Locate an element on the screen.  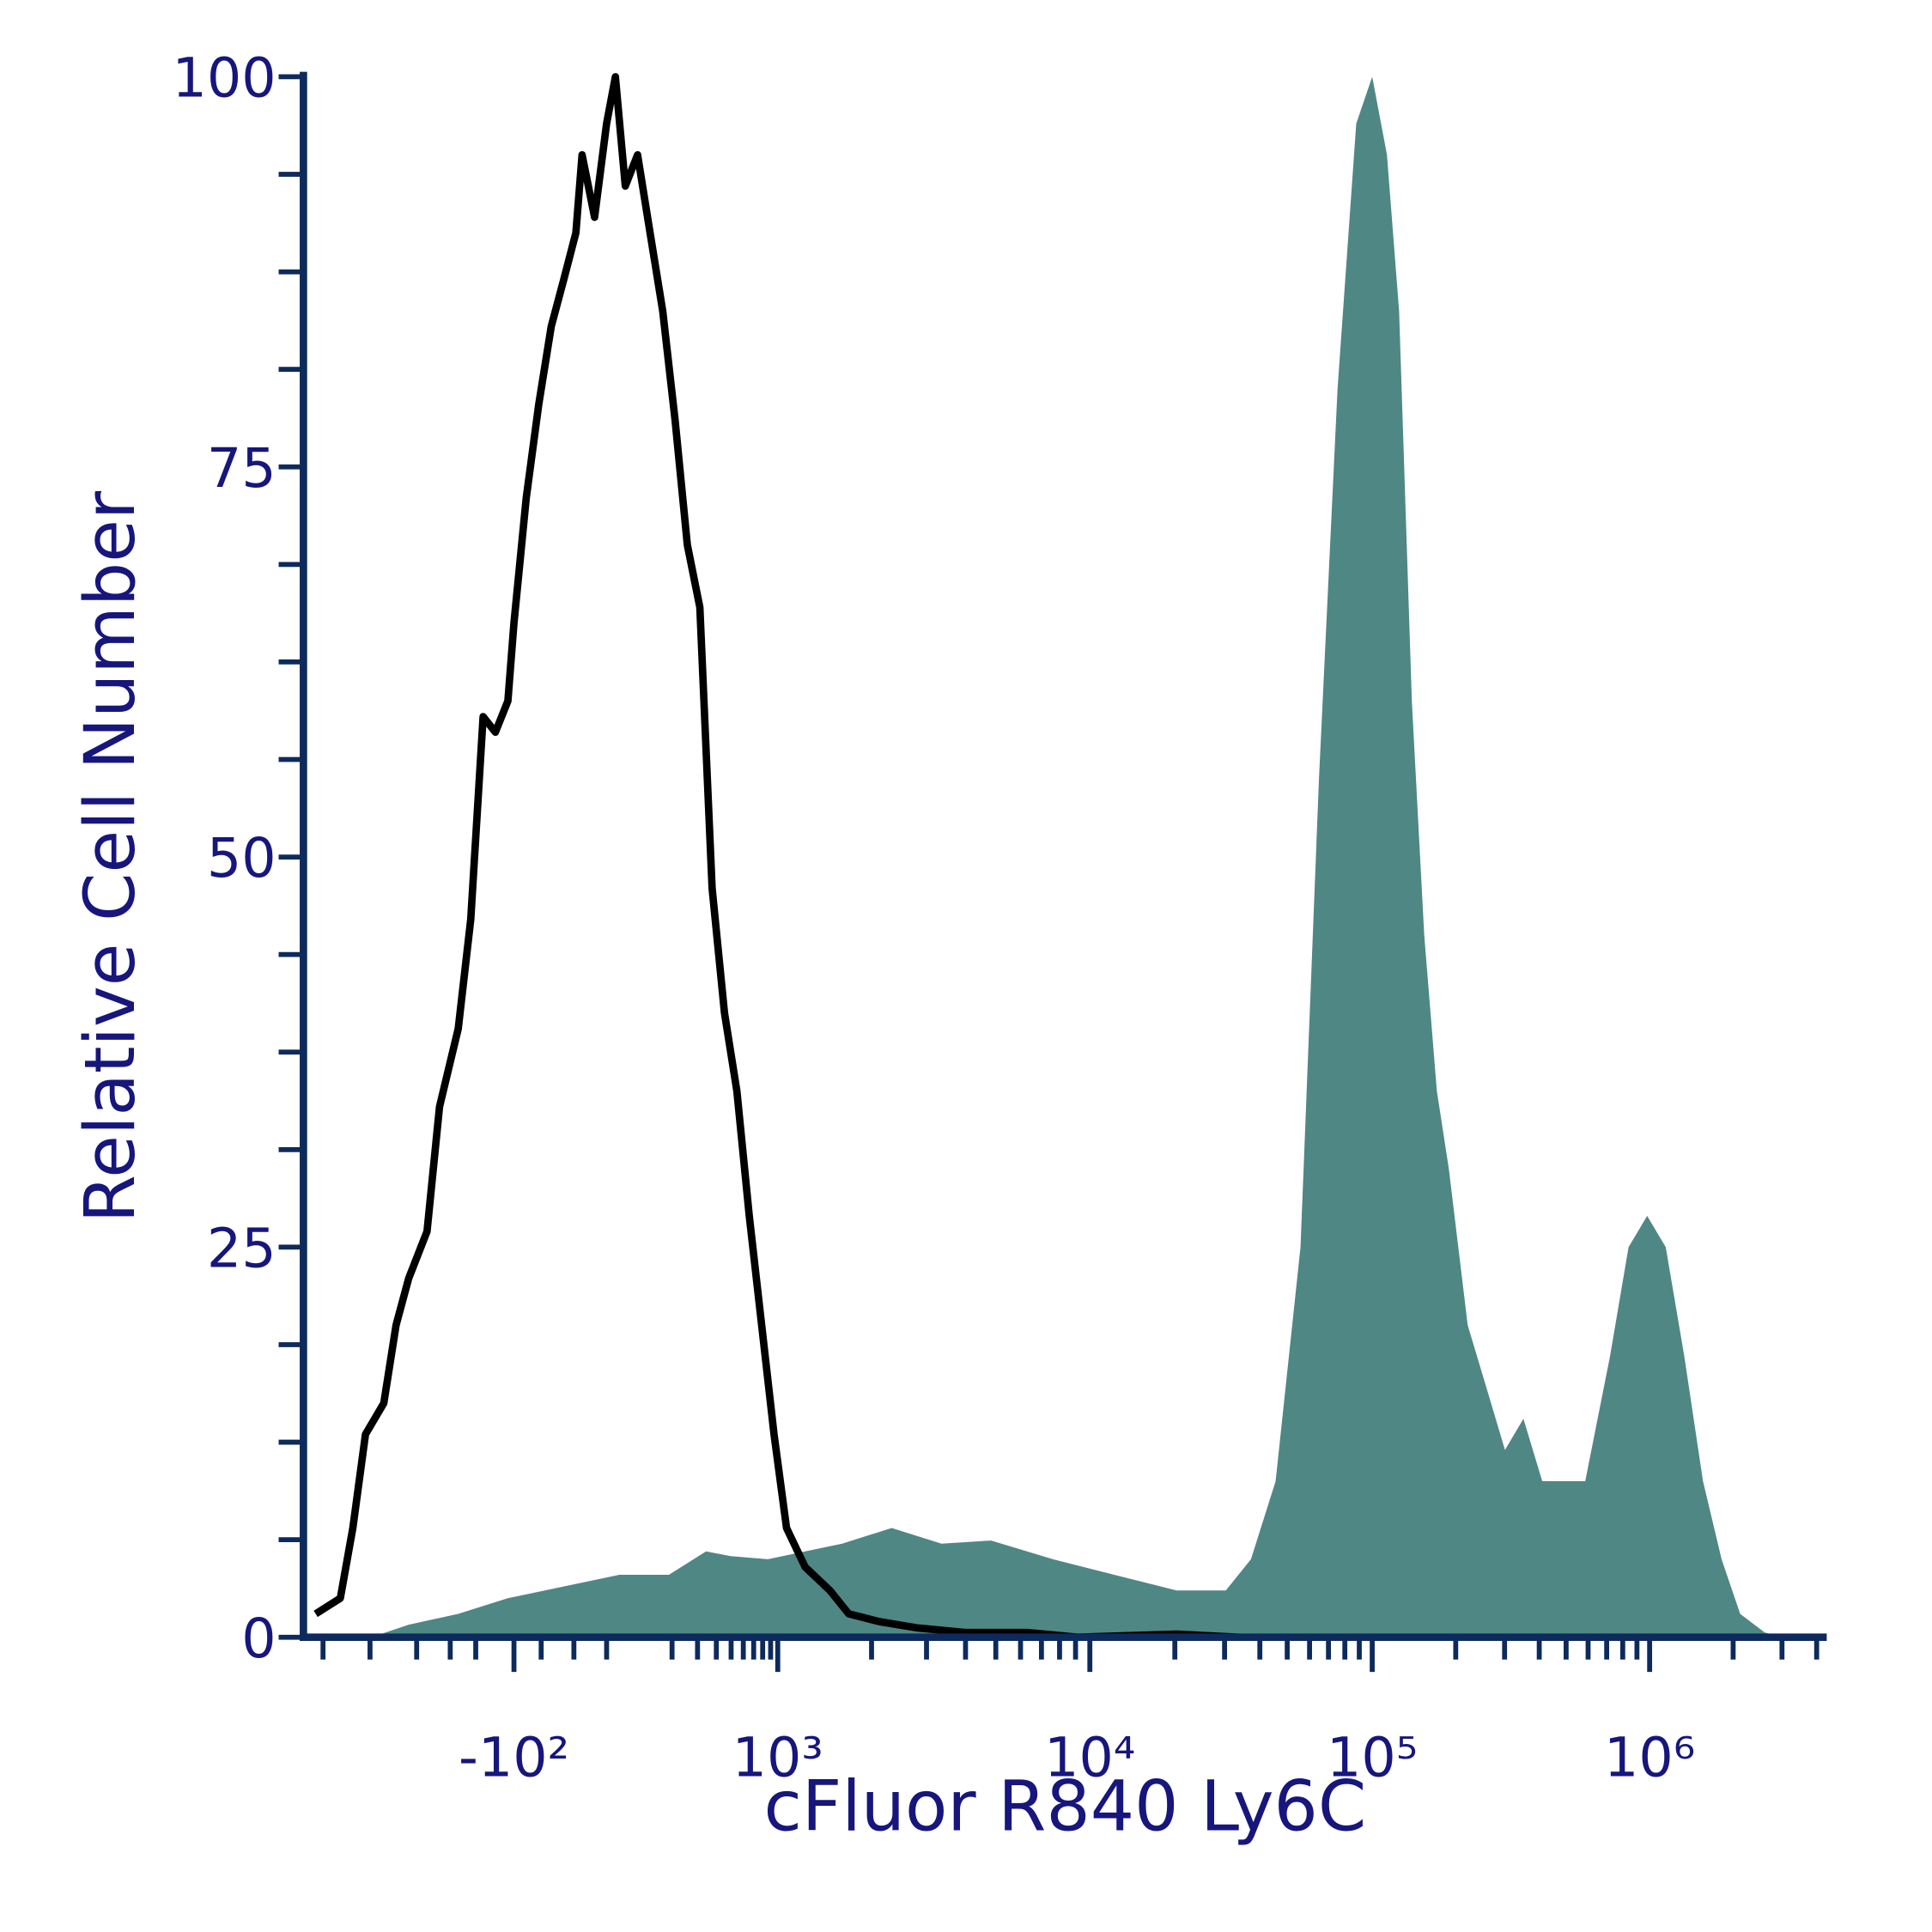
x-tick-label: 10⁵ is located at coordinates (1372, 1757).